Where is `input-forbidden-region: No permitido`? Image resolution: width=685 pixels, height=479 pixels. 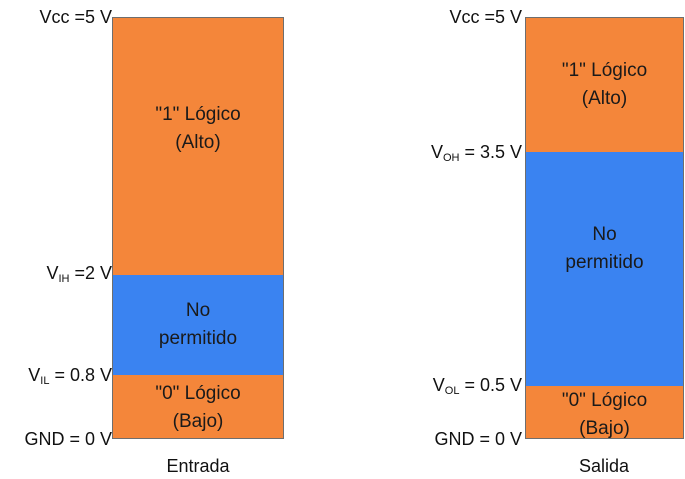 input-forbidden-region: No permitido is located at coordinates (198, 325).